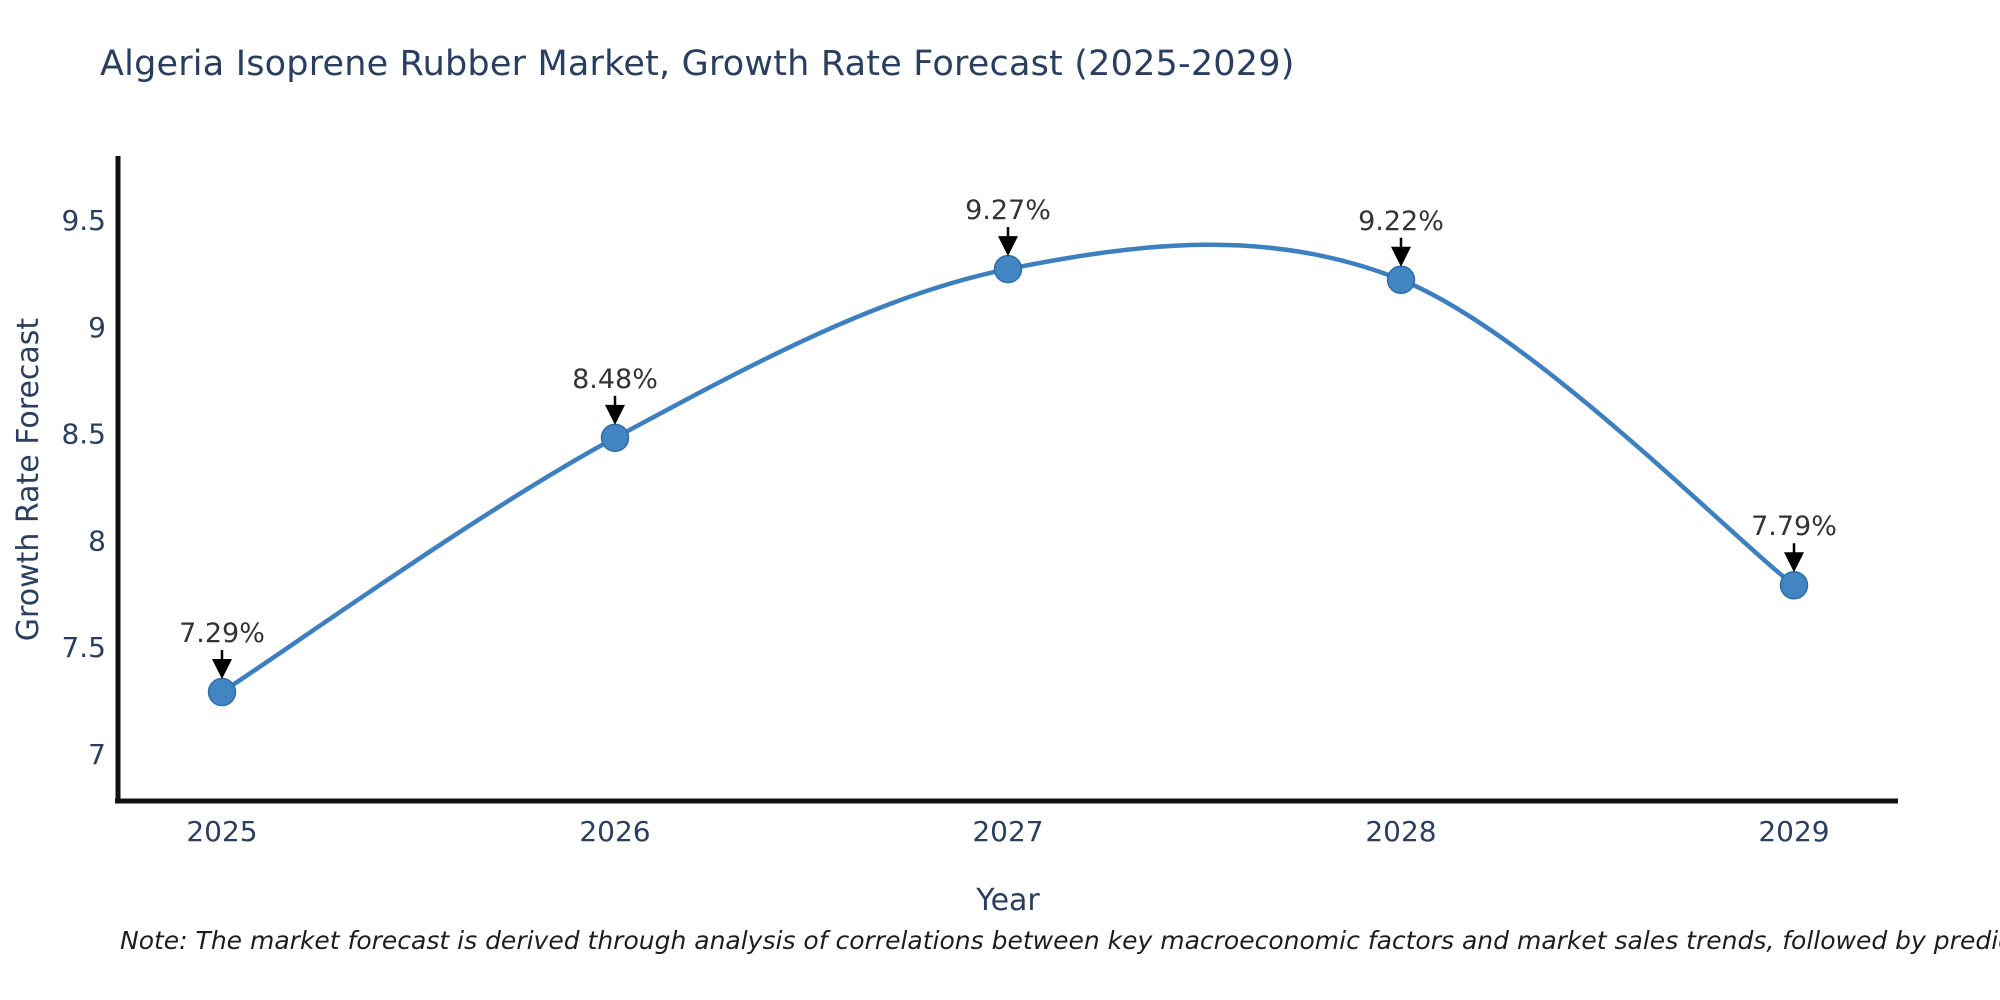 Image resolution: width=2000 pixels, height=1000 pixels. I want to click on data-point-2028, so click(1401, 280).